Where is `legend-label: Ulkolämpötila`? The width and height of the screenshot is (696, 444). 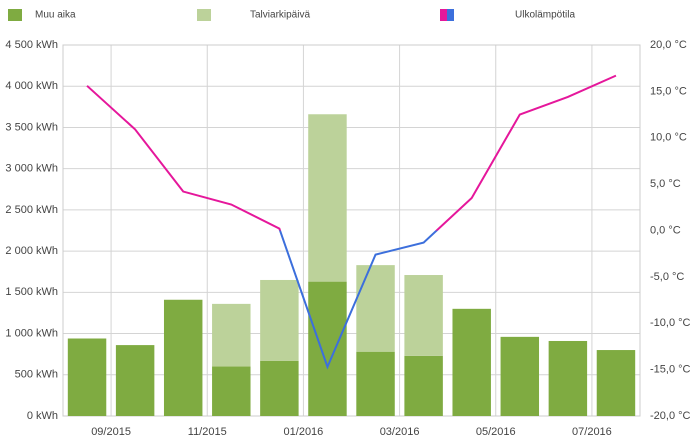 legend-label: Ulkolämpötila is located at coordinates (545, 15).